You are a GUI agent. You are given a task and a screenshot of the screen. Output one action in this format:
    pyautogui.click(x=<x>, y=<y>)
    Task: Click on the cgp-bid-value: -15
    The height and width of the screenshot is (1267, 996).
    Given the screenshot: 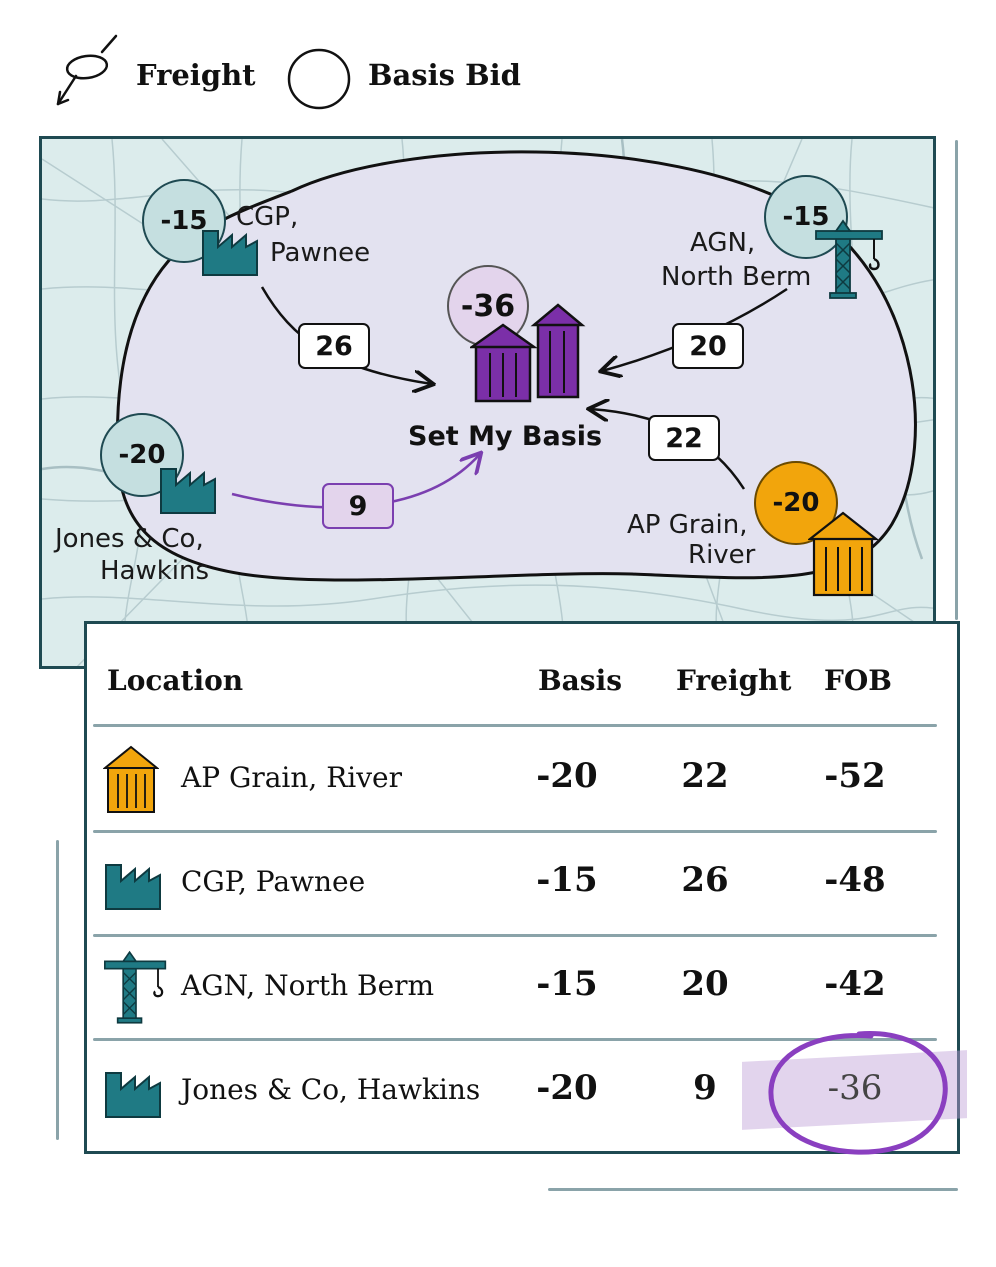 What is the action you would take?
    pyautogui.click(x=184, y=221)
    